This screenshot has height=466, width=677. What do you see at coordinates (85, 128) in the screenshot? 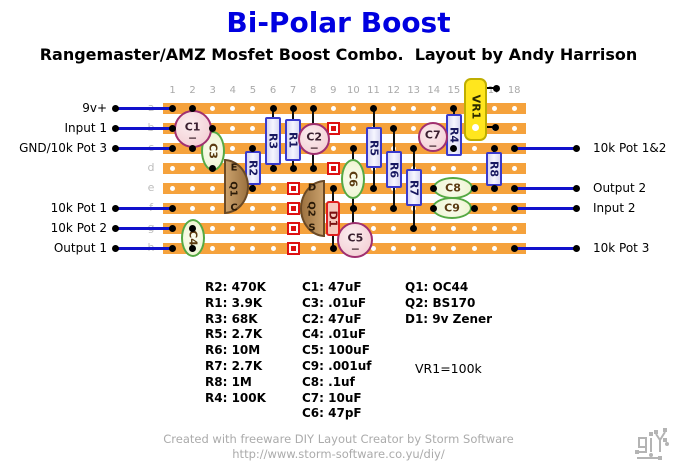
I see `wire-label: Input 1` at bounding box center [85, 128].